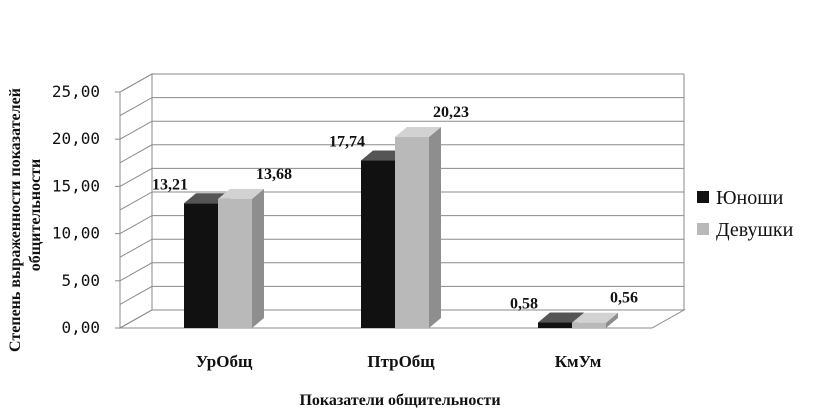  What do you see at coordinates (274, 174) in the screenshot?
I see `data-label: 13,68` at bounding box center [274, 174].